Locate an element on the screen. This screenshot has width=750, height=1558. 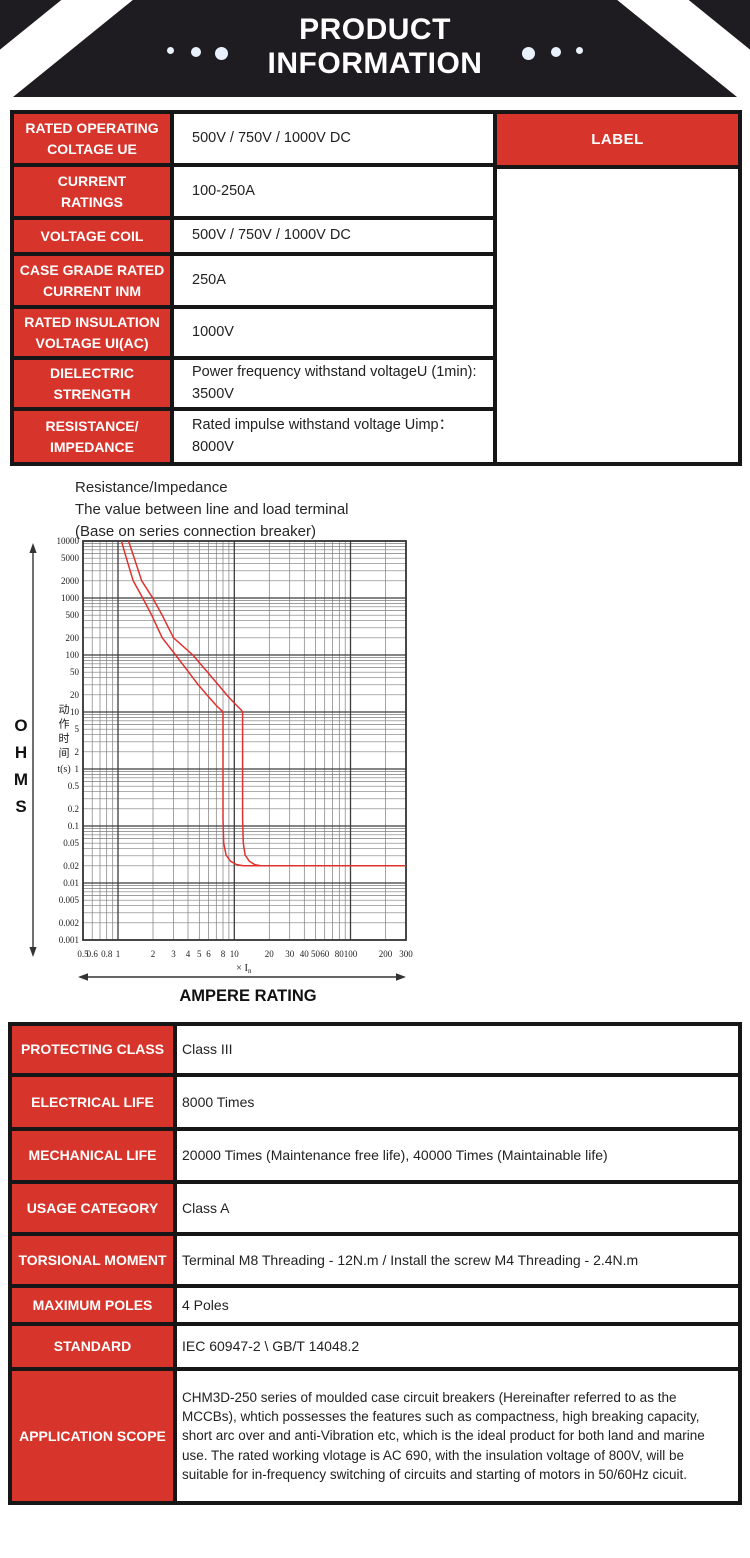
trip-curve-min is located at coordinates (263, 703).